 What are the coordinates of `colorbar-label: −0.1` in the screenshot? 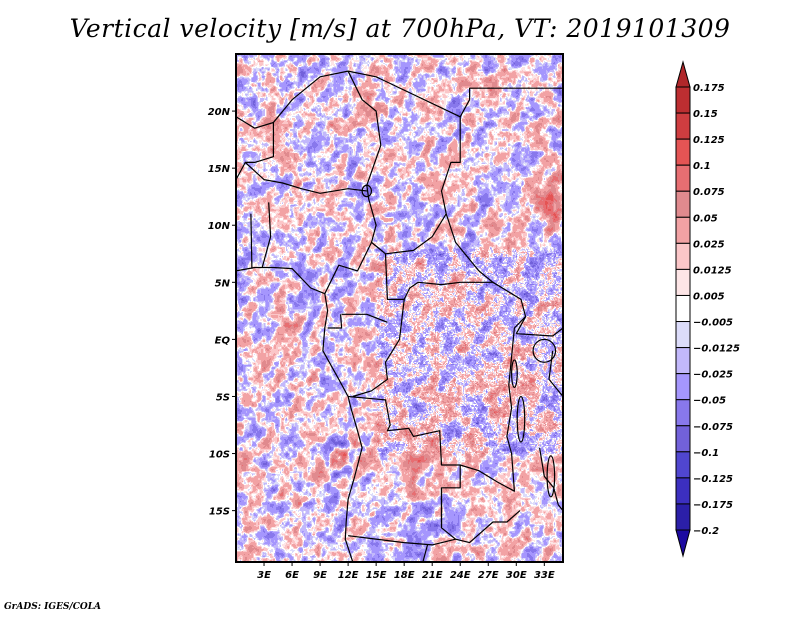 It's located at (706, 453).